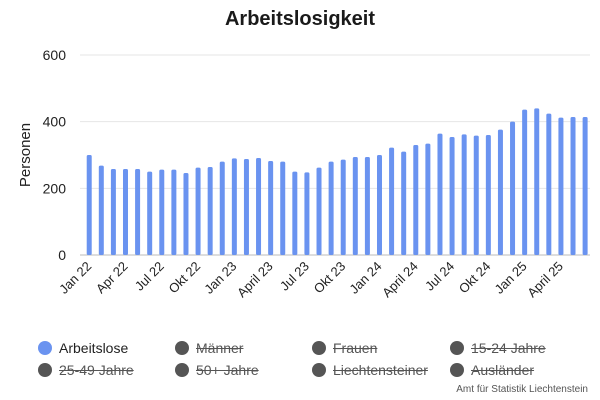 The image size is (600, 400). I want to click on legend-item-3: 15-24 Jahre, so click(498, 348).